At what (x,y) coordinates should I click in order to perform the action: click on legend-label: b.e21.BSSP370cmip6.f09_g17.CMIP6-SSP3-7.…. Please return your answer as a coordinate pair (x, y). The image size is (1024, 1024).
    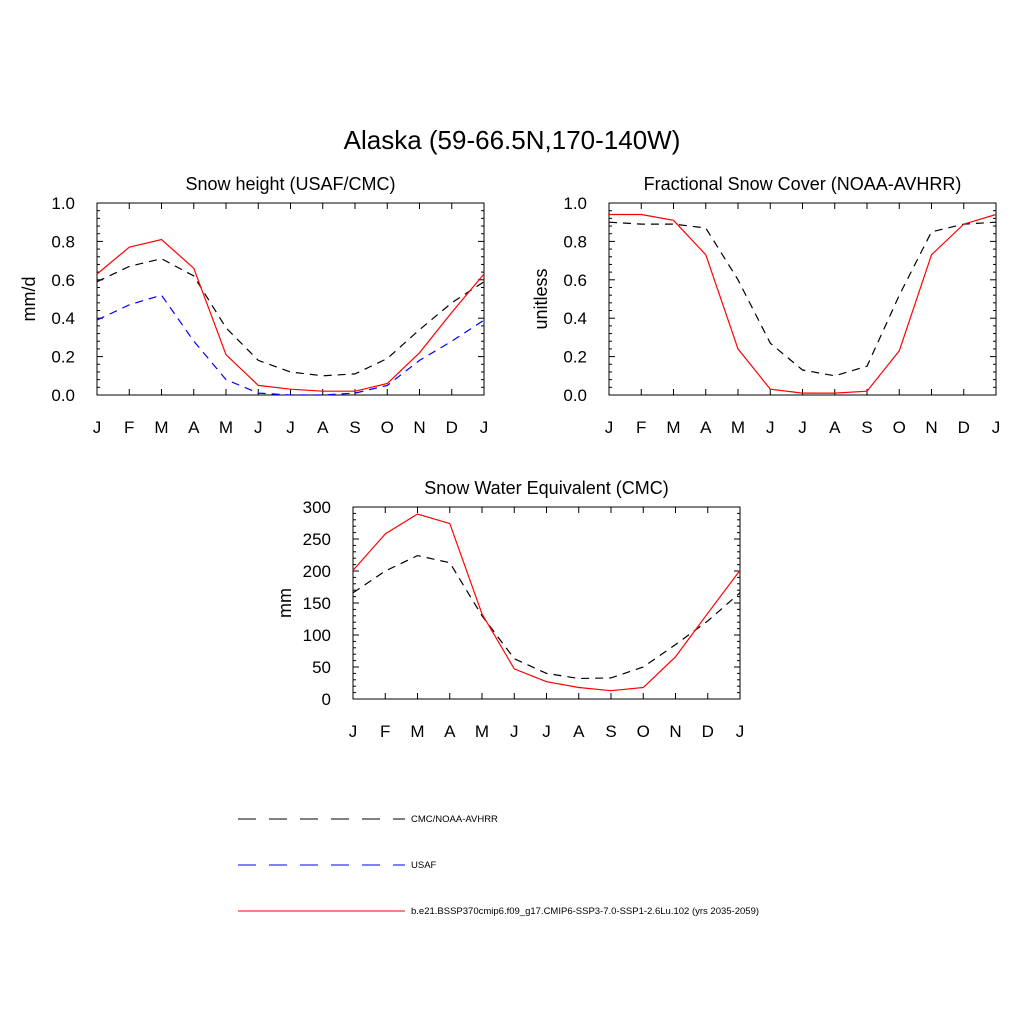
    Looking at the image, I should click on (585, 911).